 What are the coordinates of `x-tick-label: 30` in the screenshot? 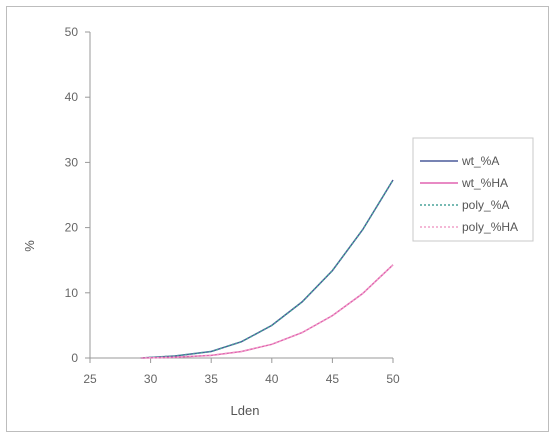 It's located at (151, 379).